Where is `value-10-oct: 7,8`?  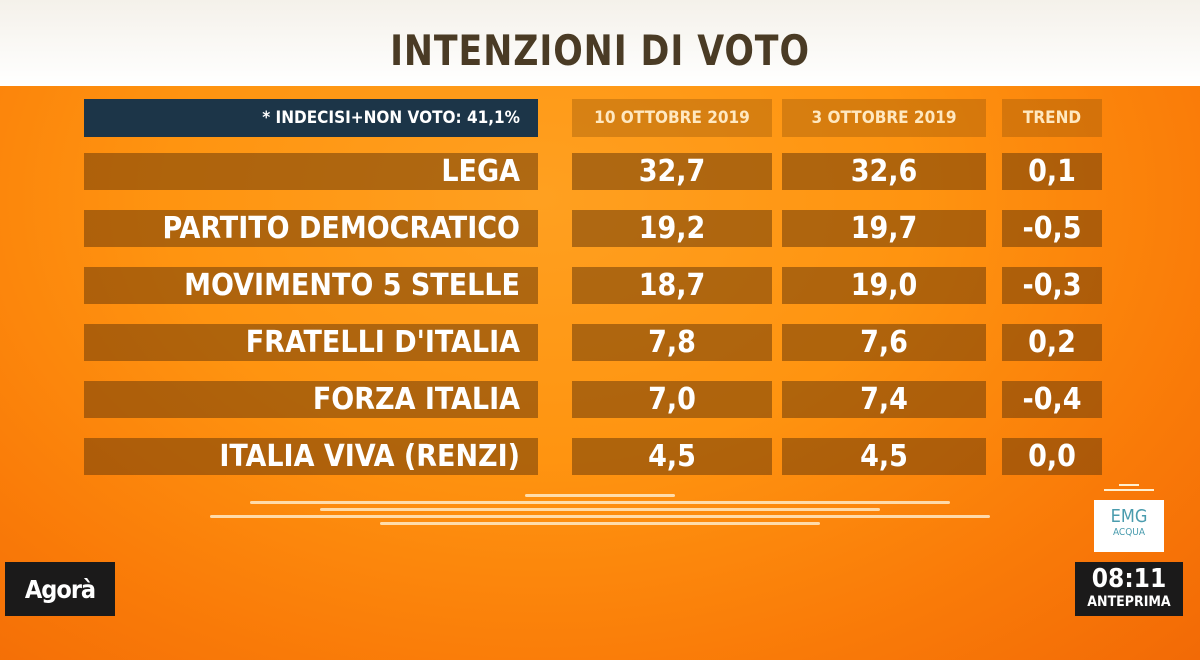 value-10-oct: 7,8 is located at coordinates (672, 342).